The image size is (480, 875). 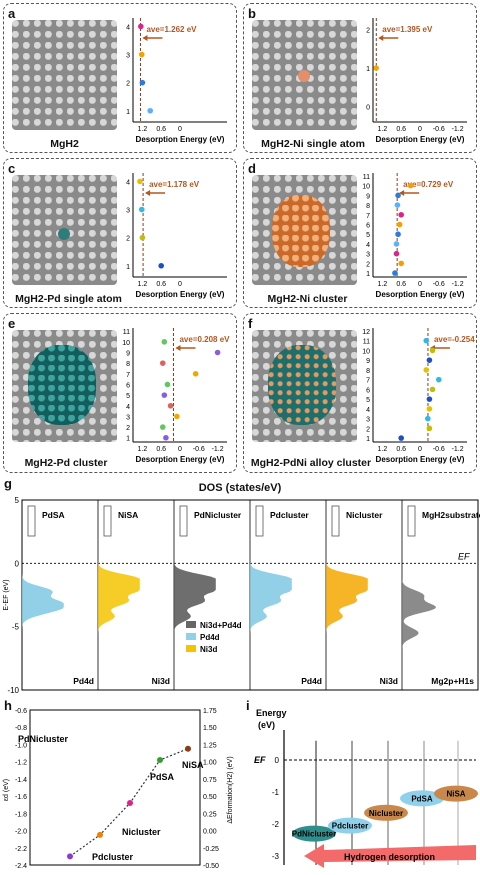 I want to click on h-right-tick: 0.75, so click(x=210, y=780).